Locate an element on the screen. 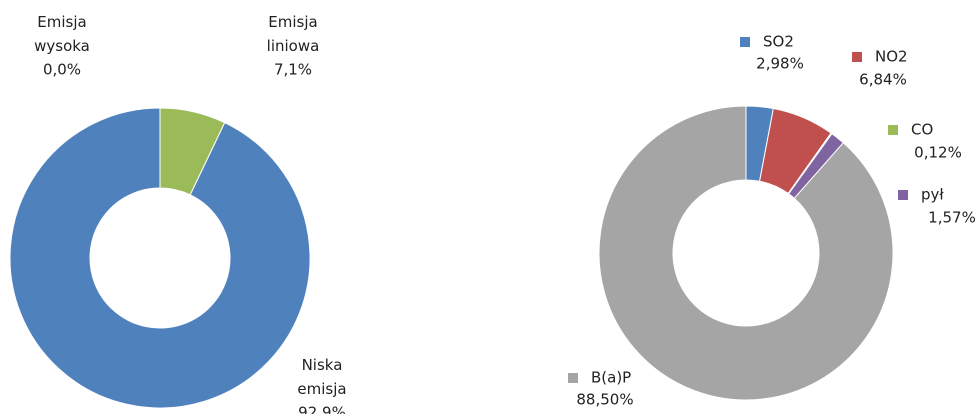  label-line: emisja is located at coordinates (321, 389).